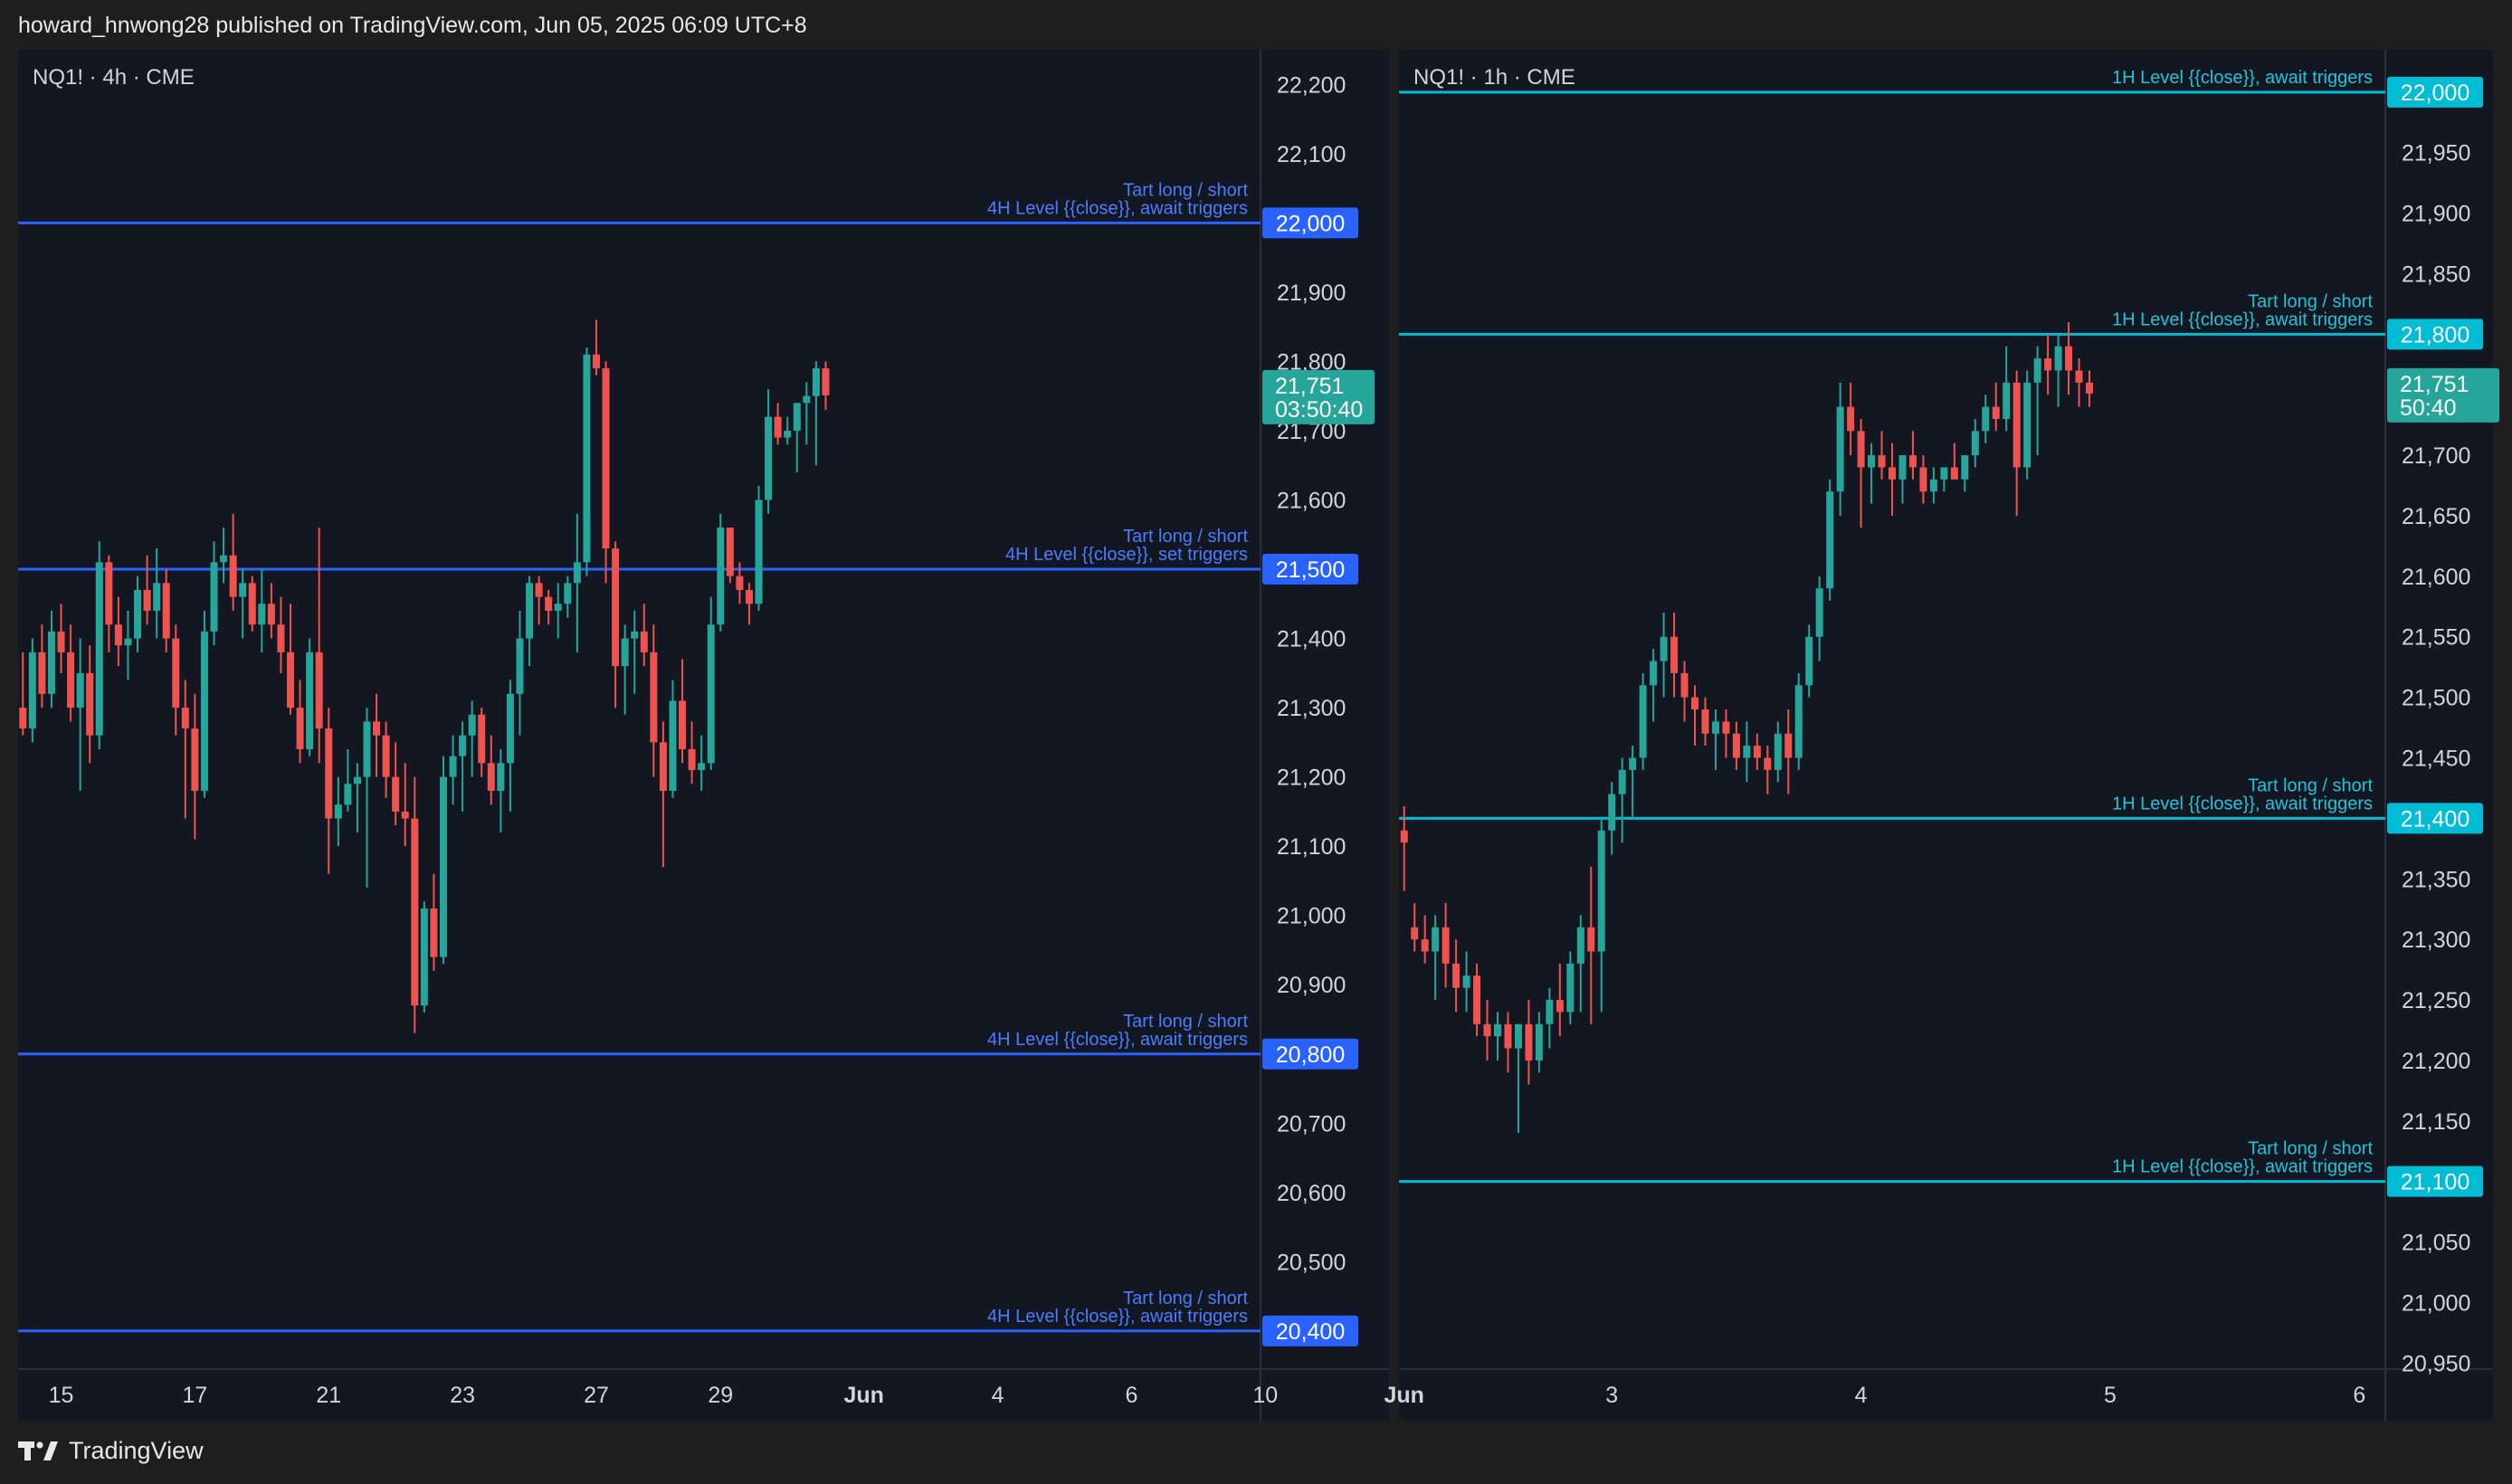 This screenshot has height=1484, width=2512. Describe the element at coordinates (2436, 516) in the screenshot. I see `y-tick-label: 21,650` at that location.